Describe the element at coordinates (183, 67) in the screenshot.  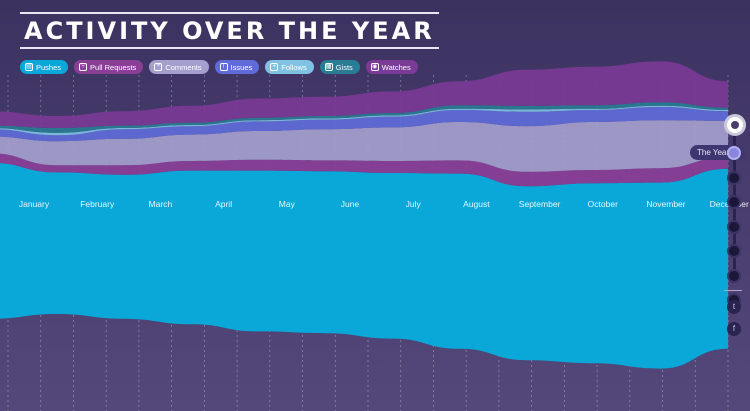
I see `legend-label: Comments` at that location.